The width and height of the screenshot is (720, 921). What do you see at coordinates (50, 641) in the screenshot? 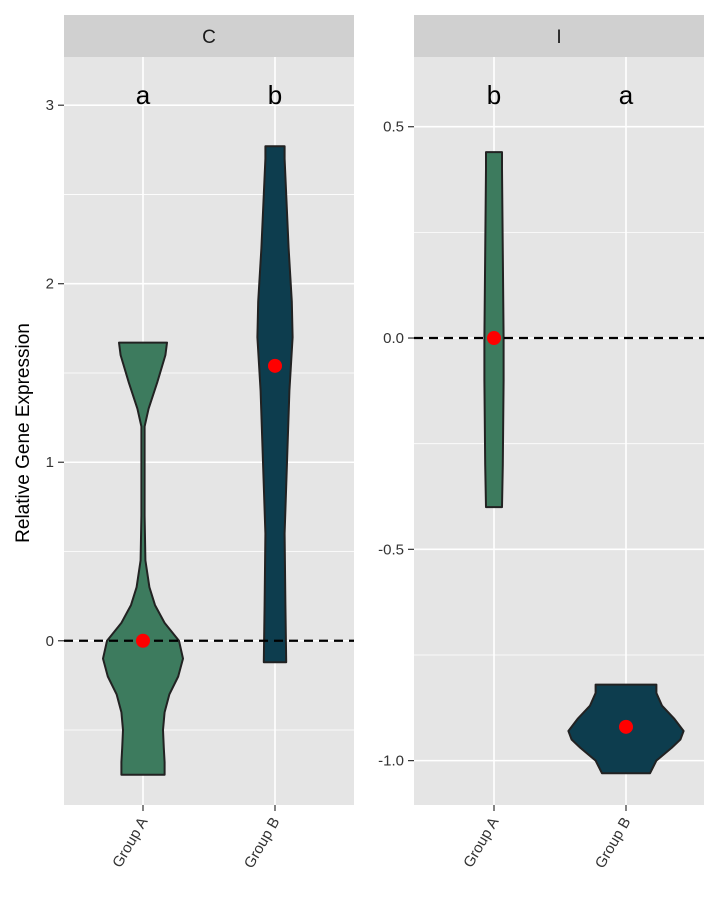
I see `y-tick-label: 0` at bounding box center [50, 641].